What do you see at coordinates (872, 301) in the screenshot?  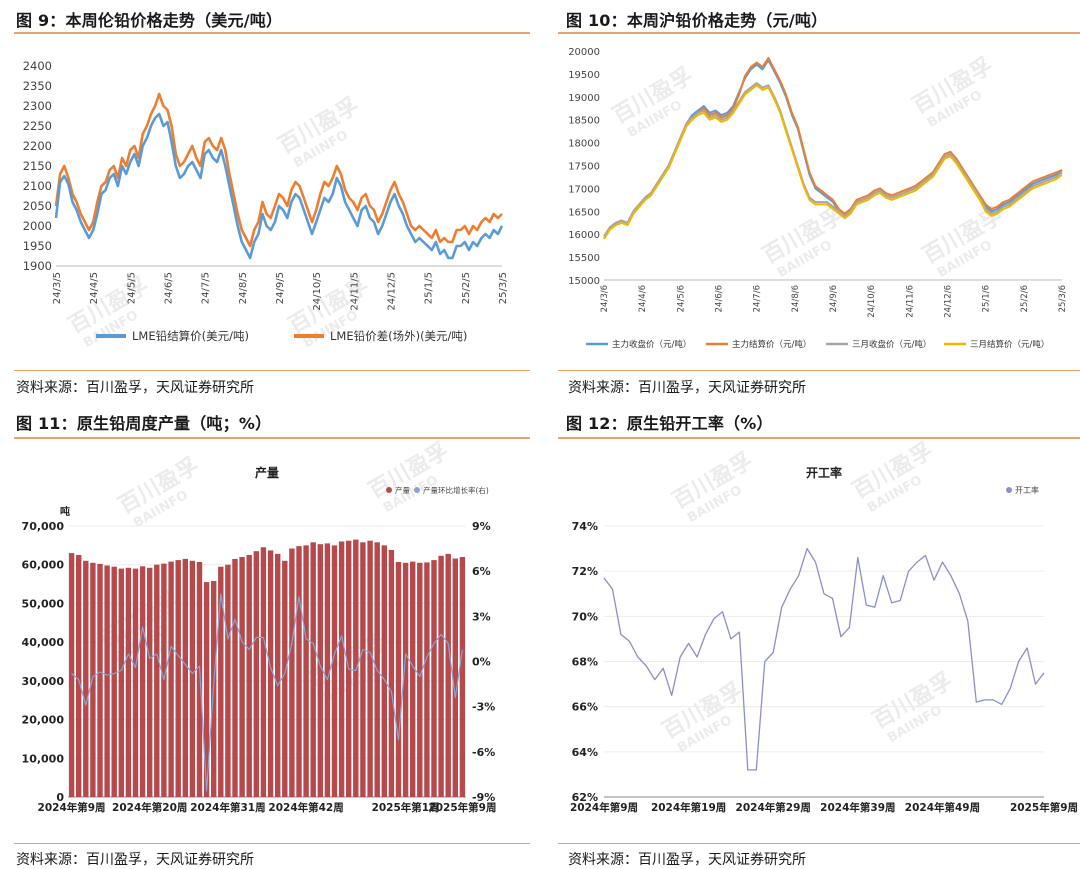 I see `x-tick-label: 24/10/6` at bounding box center [872, 301].